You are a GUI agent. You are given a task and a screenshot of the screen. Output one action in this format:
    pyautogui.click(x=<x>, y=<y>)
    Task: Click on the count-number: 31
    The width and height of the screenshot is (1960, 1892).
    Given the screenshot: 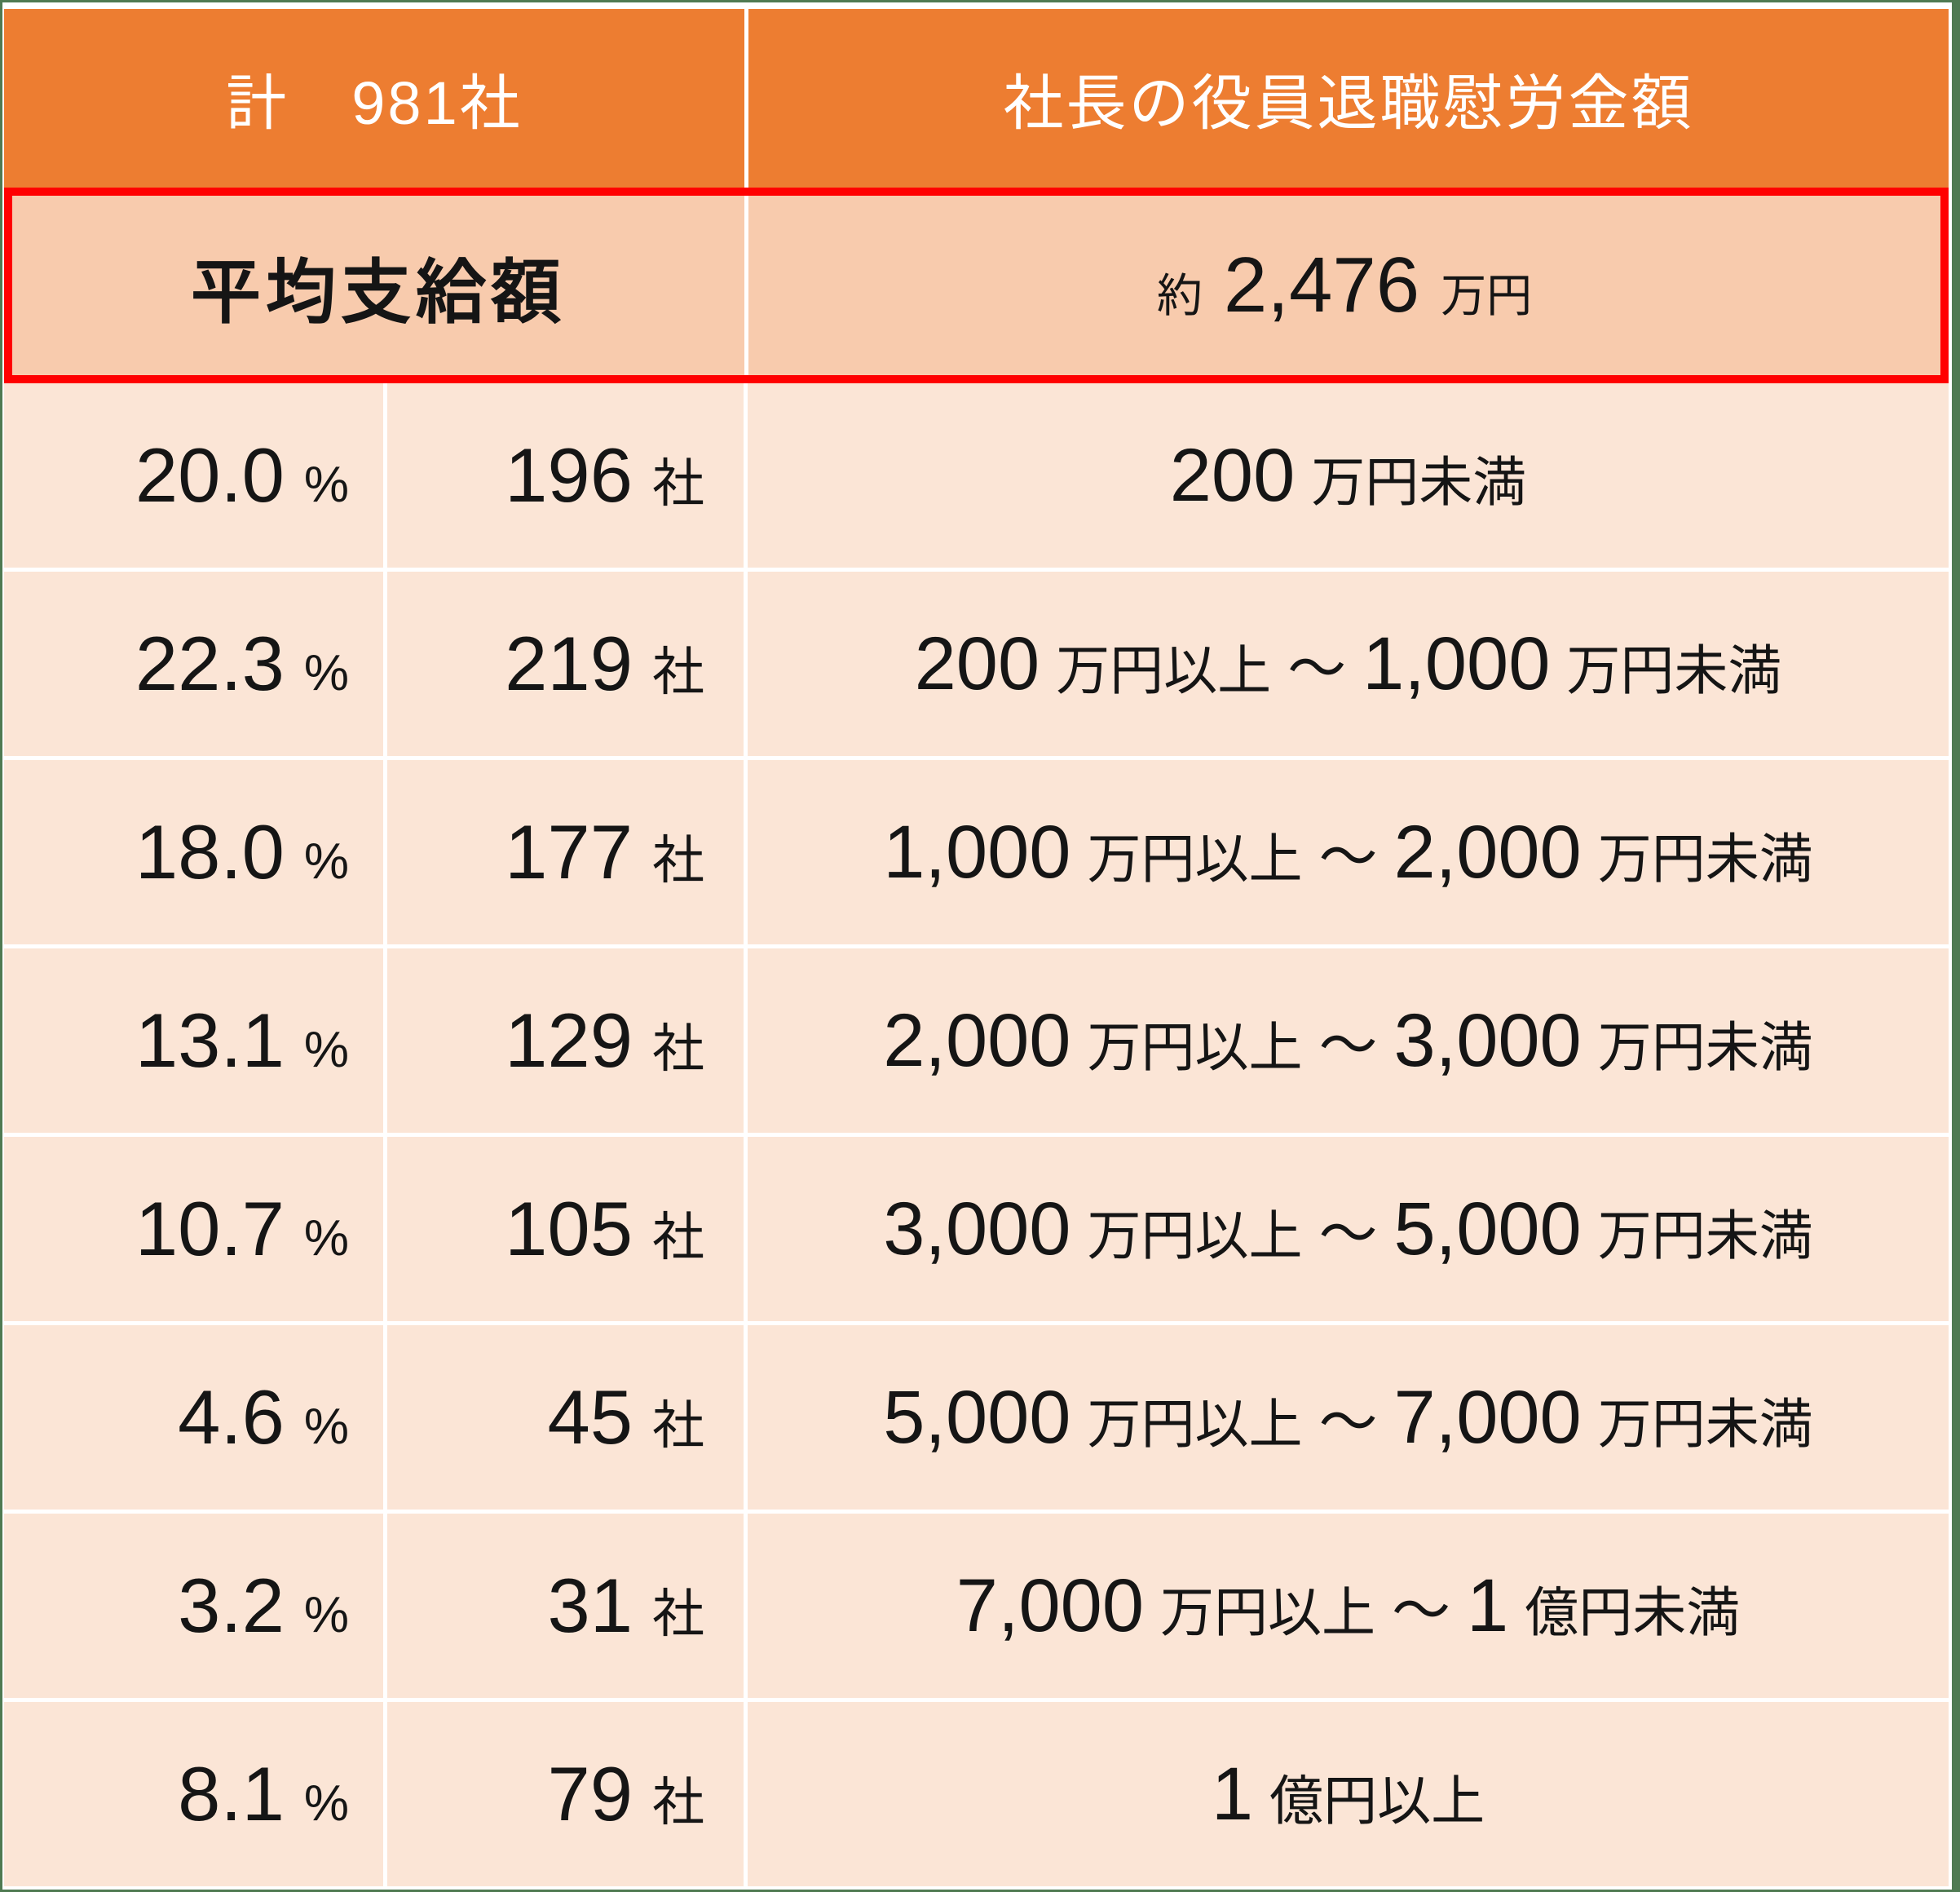 What is the action you would take?
    pyautogui.click(x=590, y=1605)
    